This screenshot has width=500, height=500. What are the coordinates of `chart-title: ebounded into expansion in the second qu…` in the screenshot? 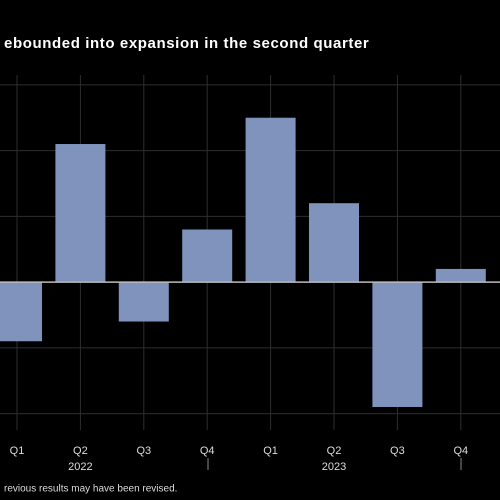 It's located at (186, 43).